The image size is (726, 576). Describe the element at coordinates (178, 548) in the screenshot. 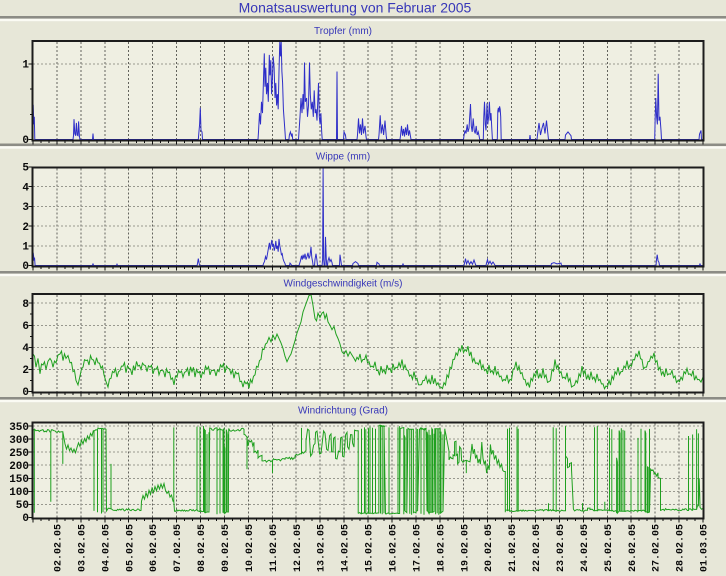

I see `svg-text: 07.02.05` at that location.